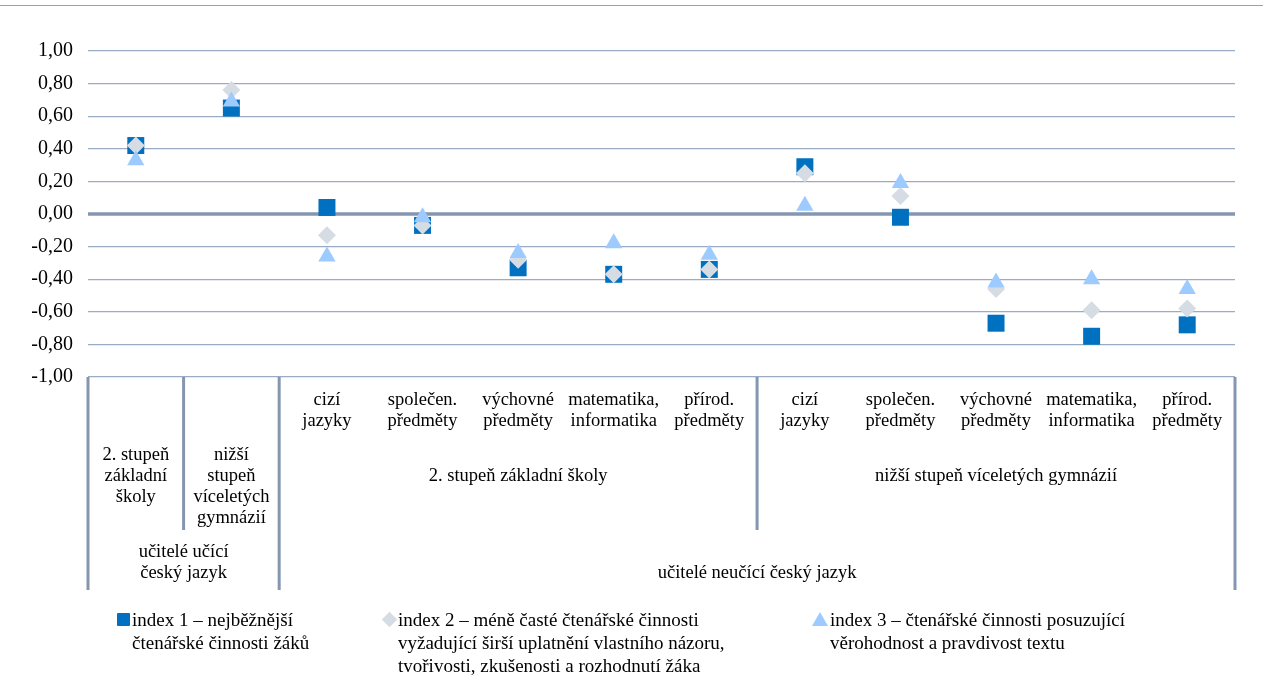  Describe the element at coordinates (757, 571) in the screenshot. I see `text: učitelé neučící český jazyk` at that location.